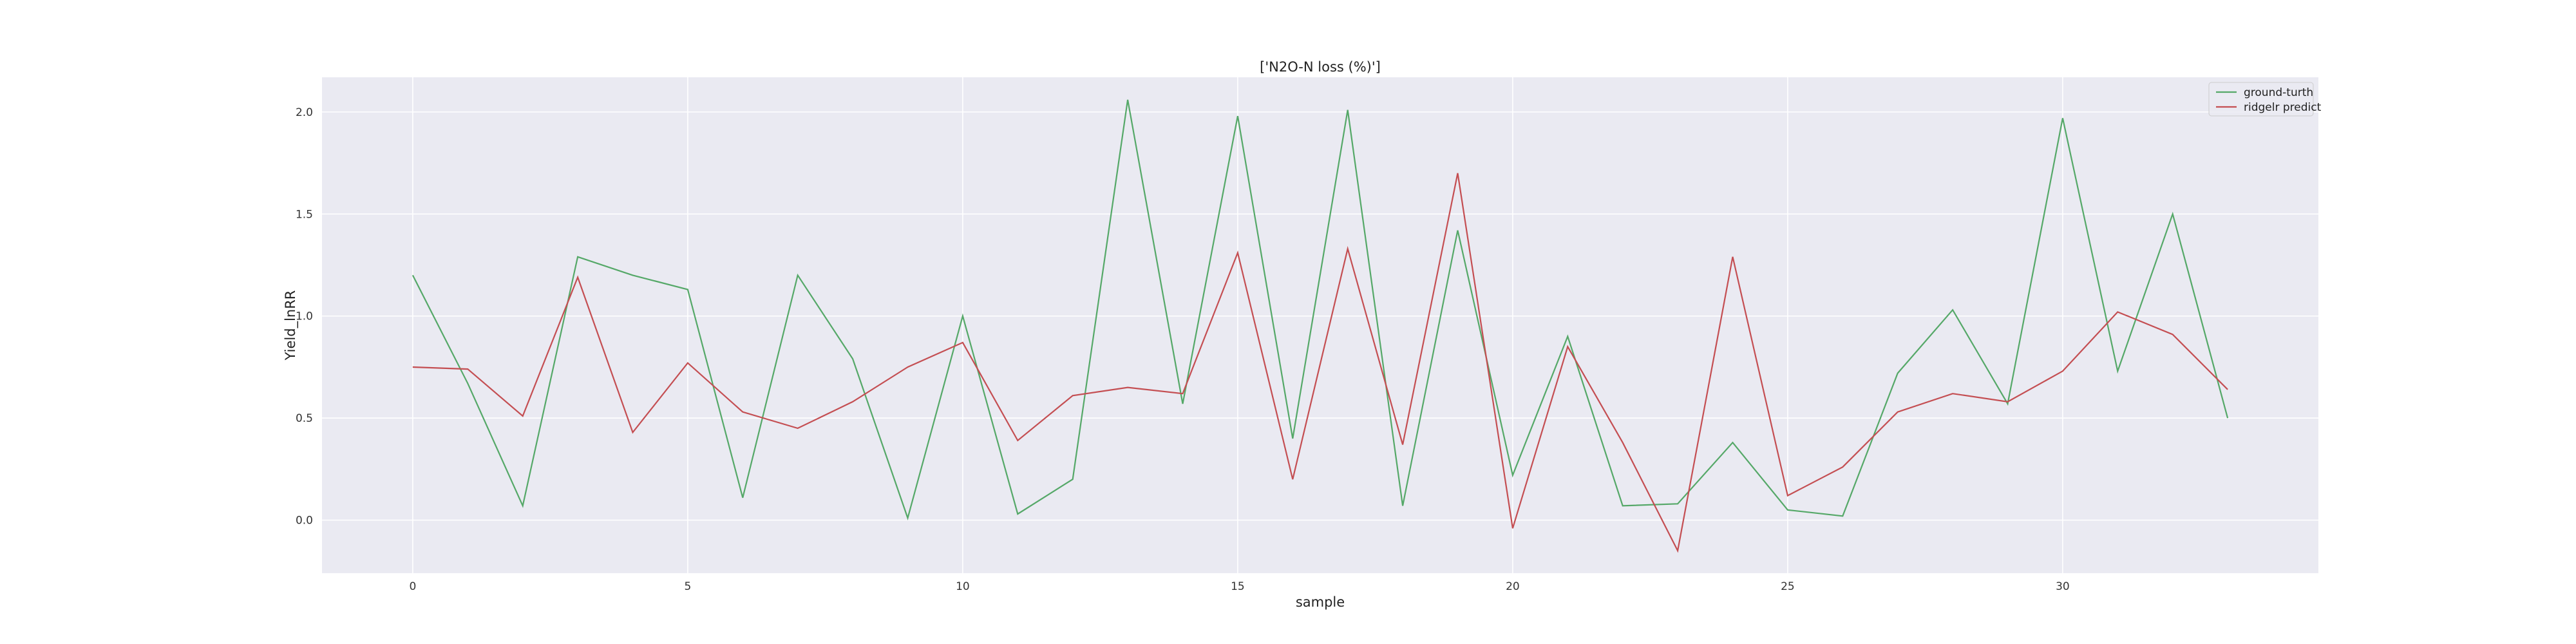 The height and width of the screenshot is (644, 2576). I want to click on legend-label-ground-turth: ground-turth, so click(2278, 92).